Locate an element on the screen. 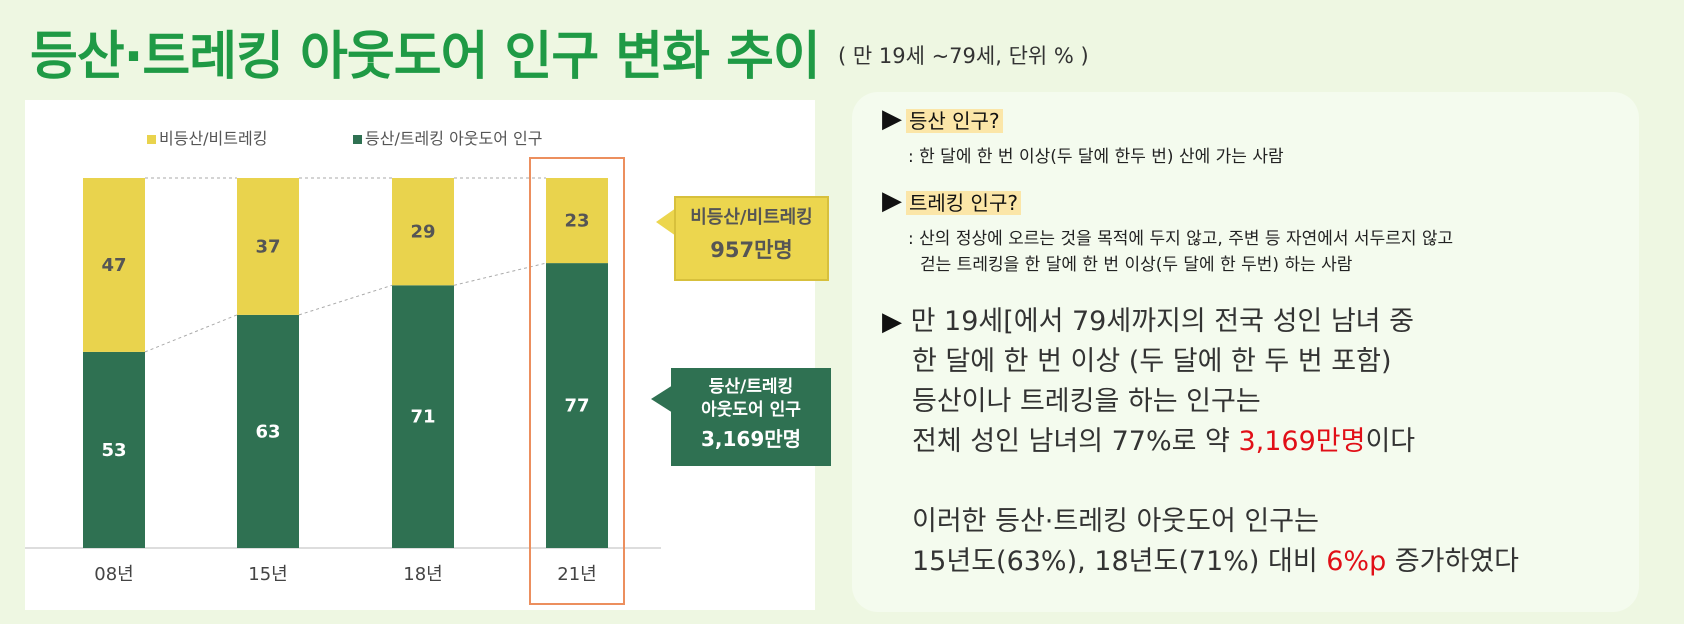  x-tick-label-15년: 15년 is located at coordinates (267, 574).